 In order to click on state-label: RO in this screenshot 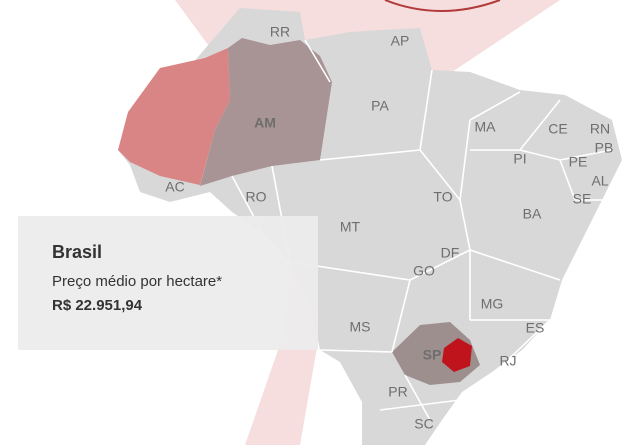, I will do `click(256, 197)`.